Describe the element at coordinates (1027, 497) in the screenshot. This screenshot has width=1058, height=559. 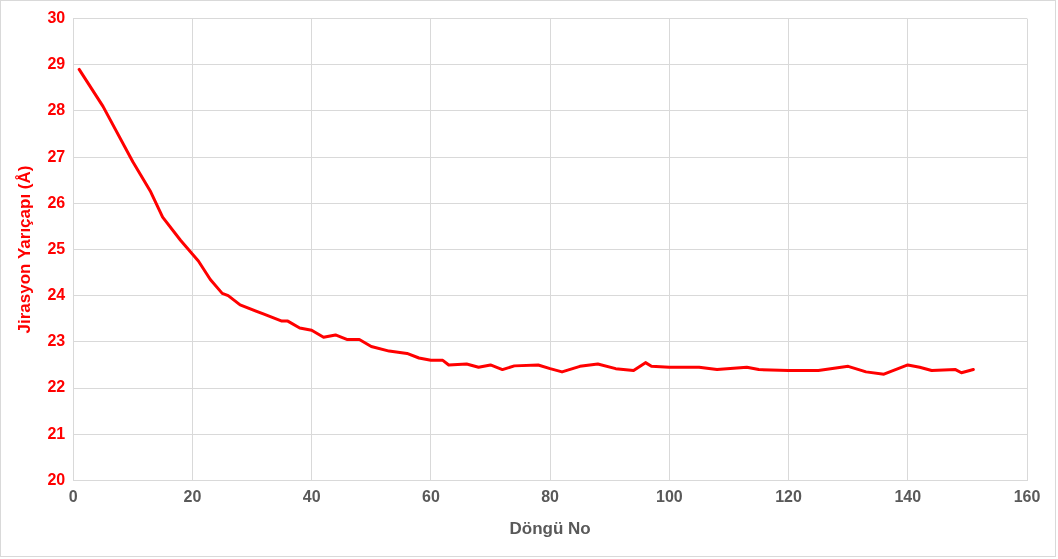
I see `x-tick-label: 160` at that location.